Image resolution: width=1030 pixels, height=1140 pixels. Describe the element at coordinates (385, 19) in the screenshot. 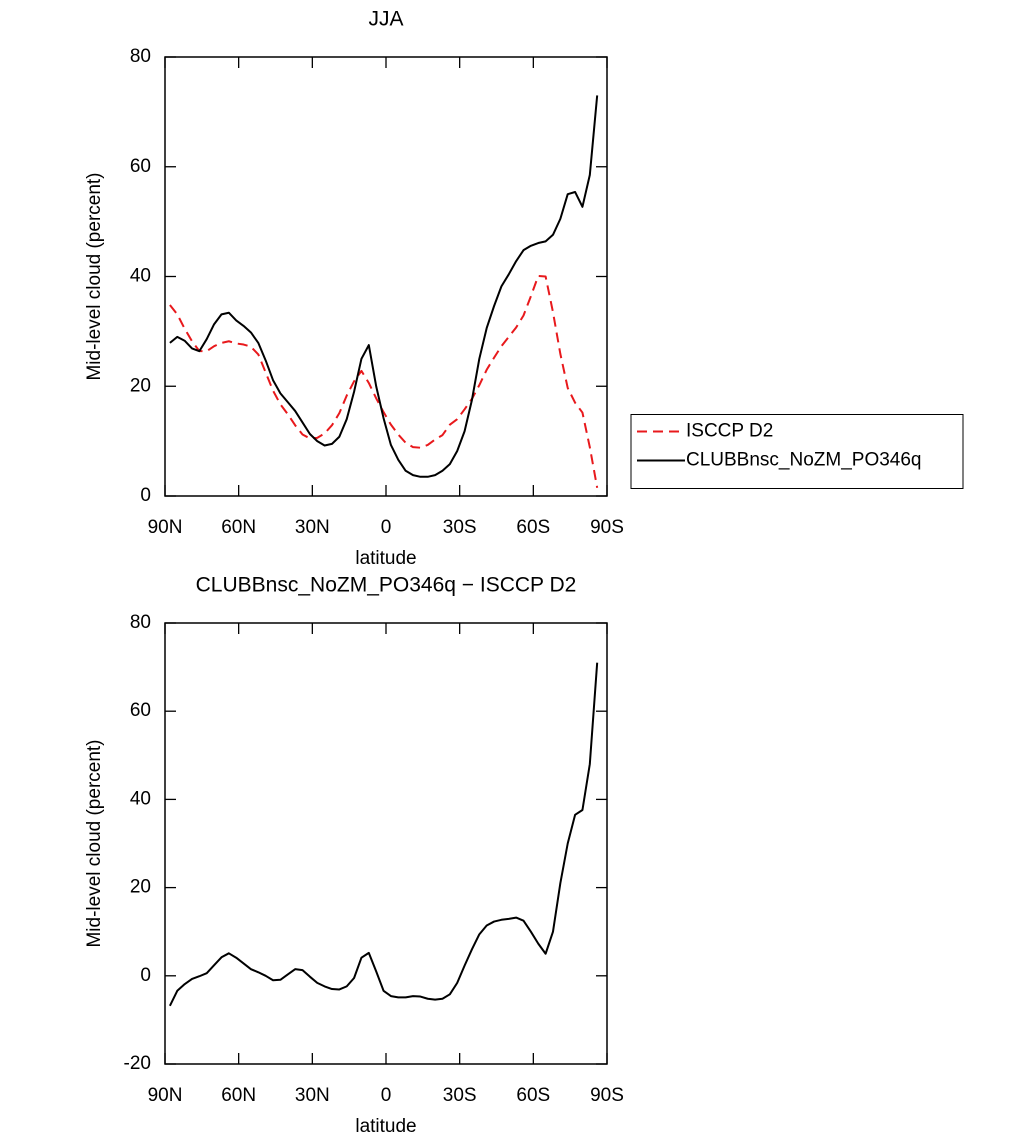

I see `chart-title: JJA` at that location.